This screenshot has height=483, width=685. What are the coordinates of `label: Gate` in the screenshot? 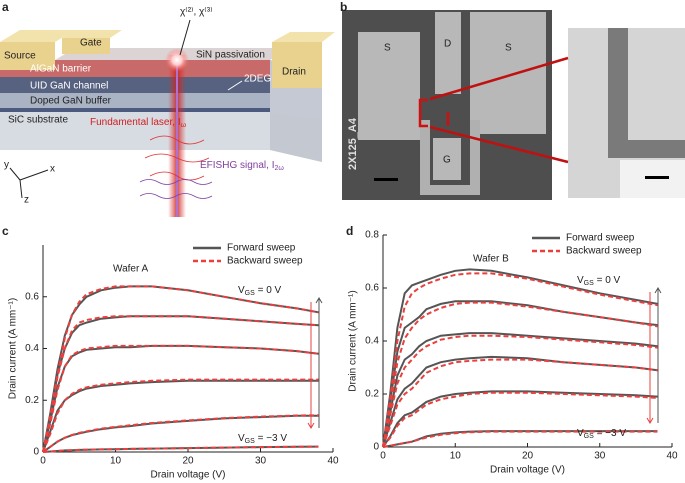 It's located at (91, 43).